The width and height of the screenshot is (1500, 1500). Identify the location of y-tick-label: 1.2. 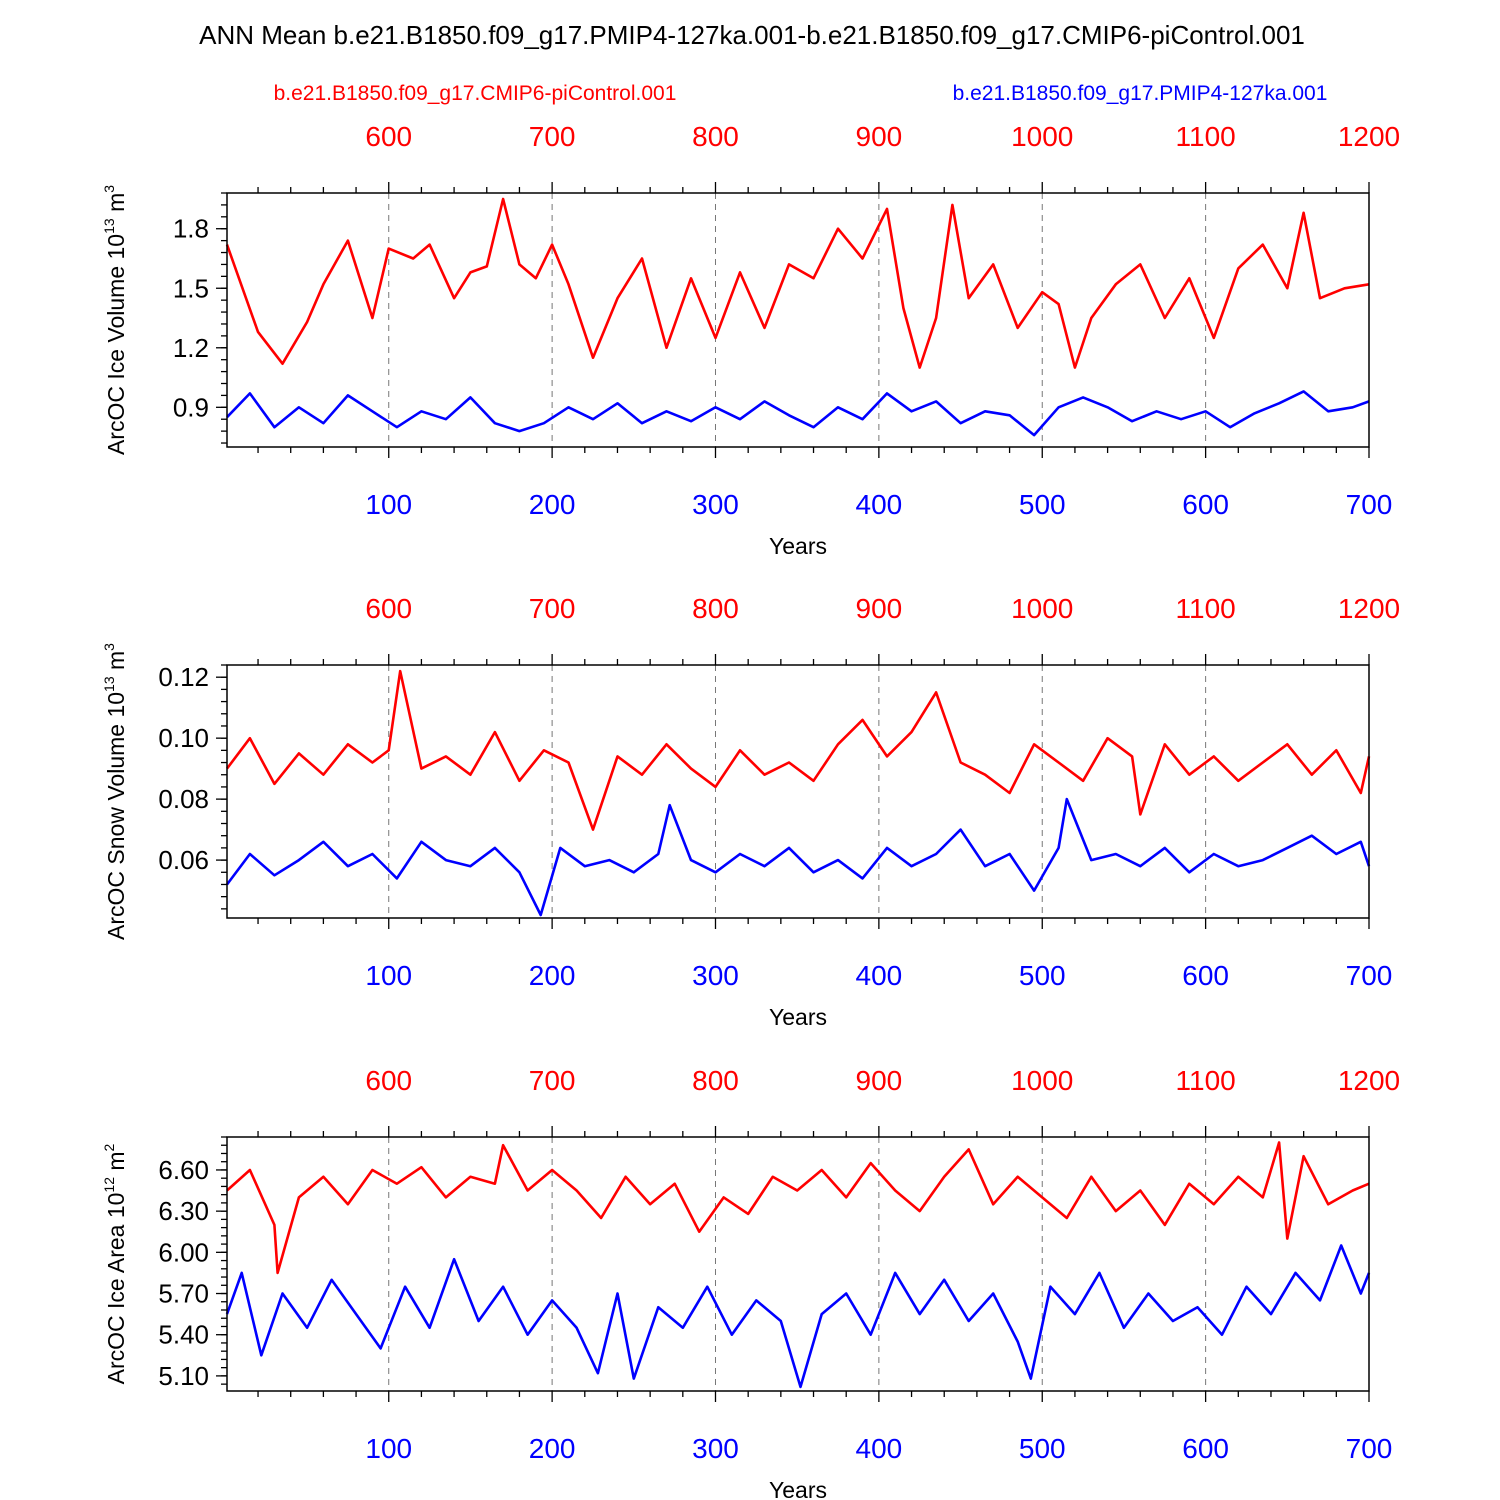
(191, 348).